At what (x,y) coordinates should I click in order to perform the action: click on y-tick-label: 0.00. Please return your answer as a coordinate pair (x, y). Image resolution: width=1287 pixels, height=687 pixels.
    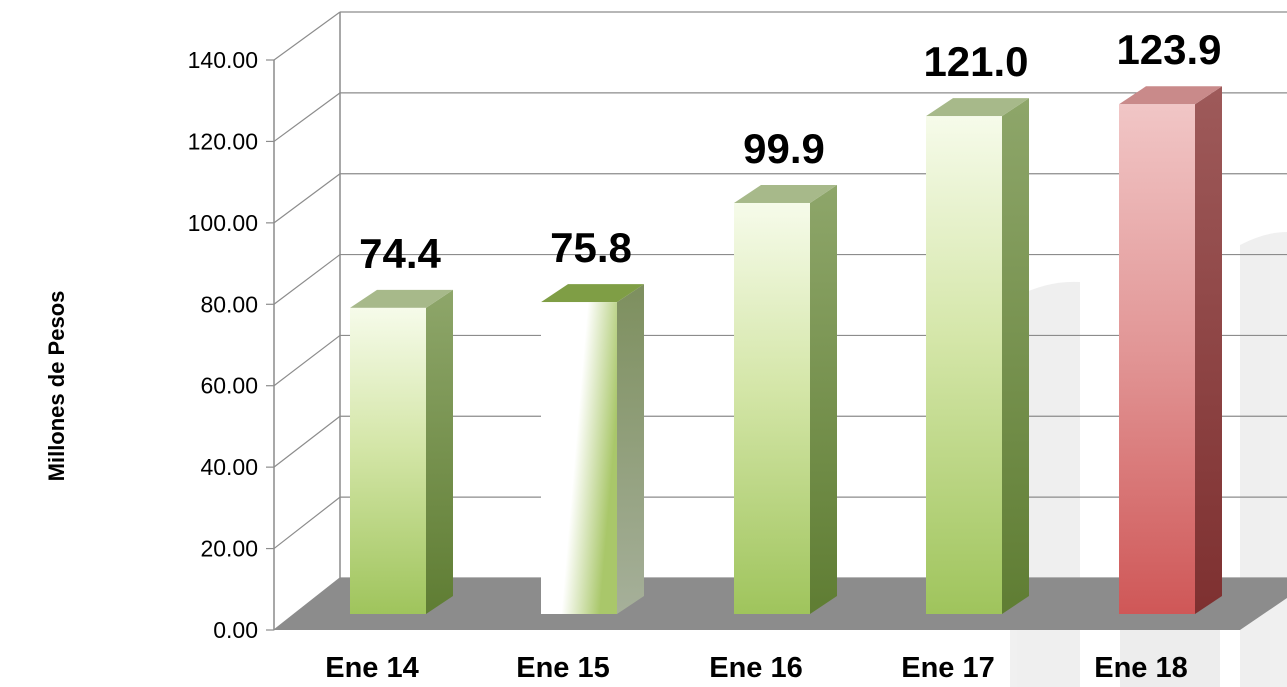
    Looking at the image, I should click on (235, 630).